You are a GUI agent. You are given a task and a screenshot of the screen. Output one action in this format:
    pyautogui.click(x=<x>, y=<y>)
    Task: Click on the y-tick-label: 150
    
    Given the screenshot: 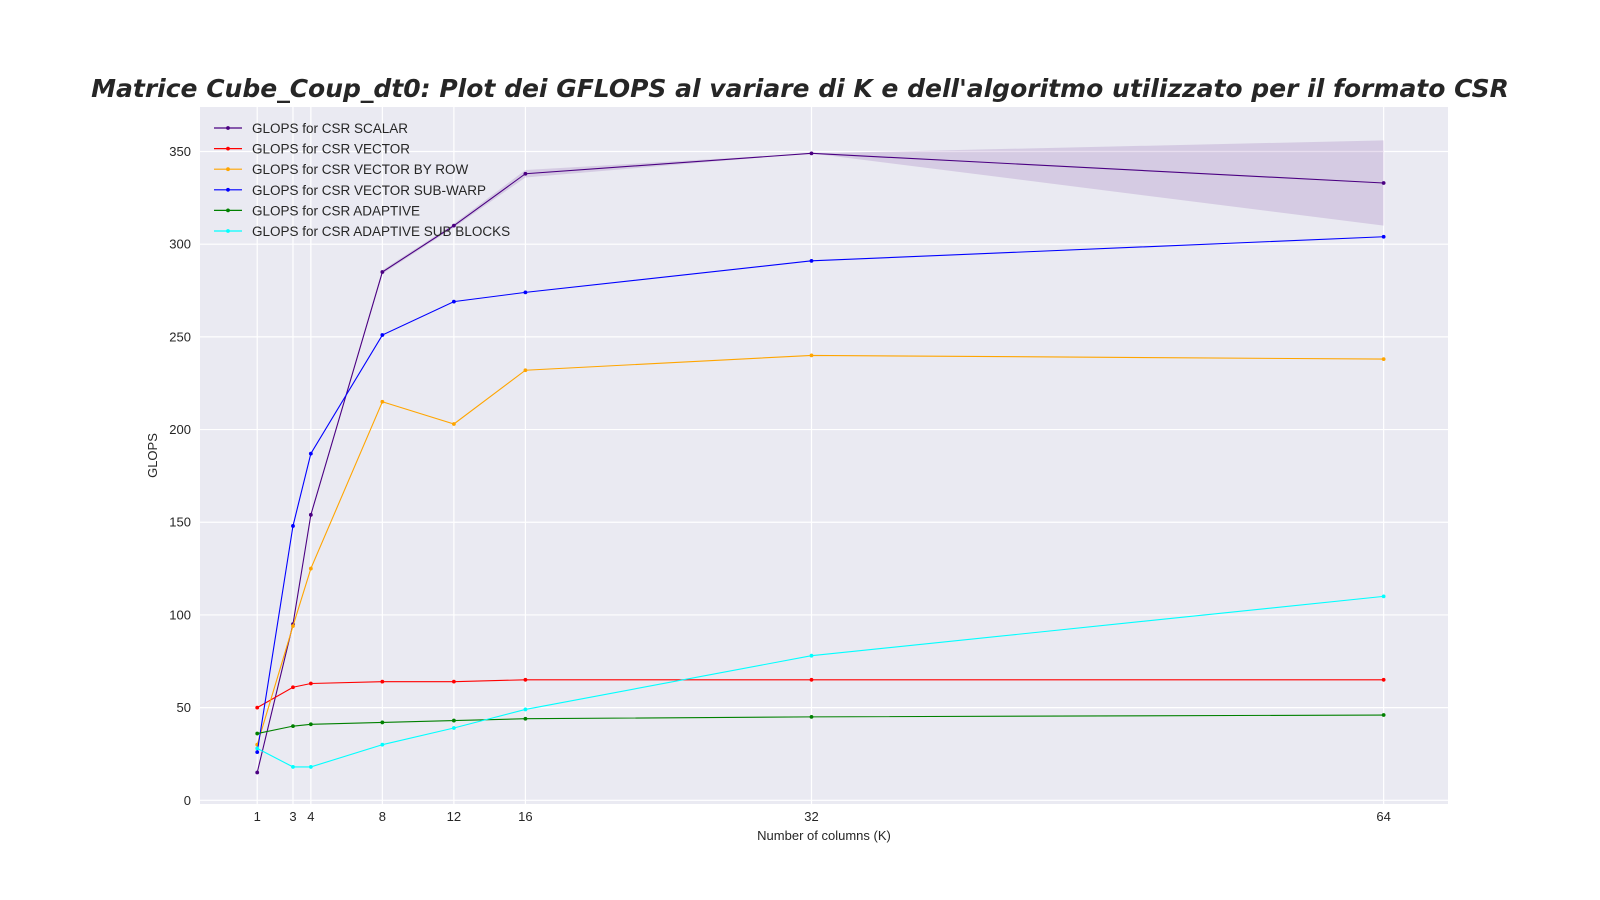 What is the action you would take?
    pyautogui.click(x=180, y=522)
    